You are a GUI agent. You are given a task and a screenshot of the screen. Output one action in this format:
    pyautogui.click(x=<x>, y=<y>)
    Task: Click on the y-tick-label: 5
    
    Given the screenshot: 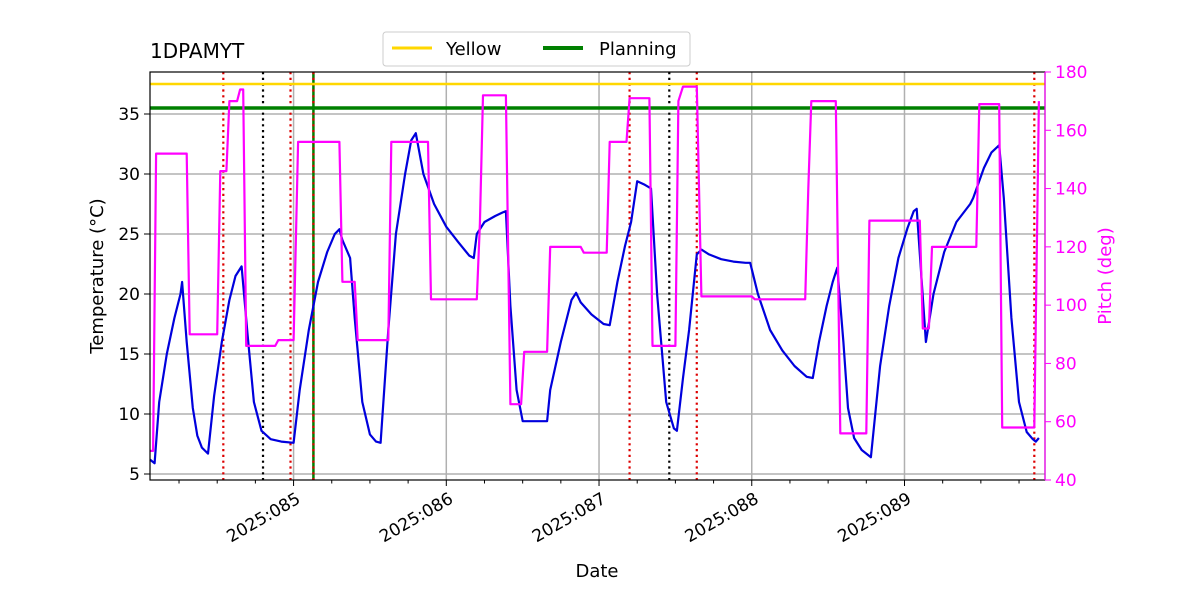 What is the action you would take?
    pyautogui.click(x=134, y=475)
    